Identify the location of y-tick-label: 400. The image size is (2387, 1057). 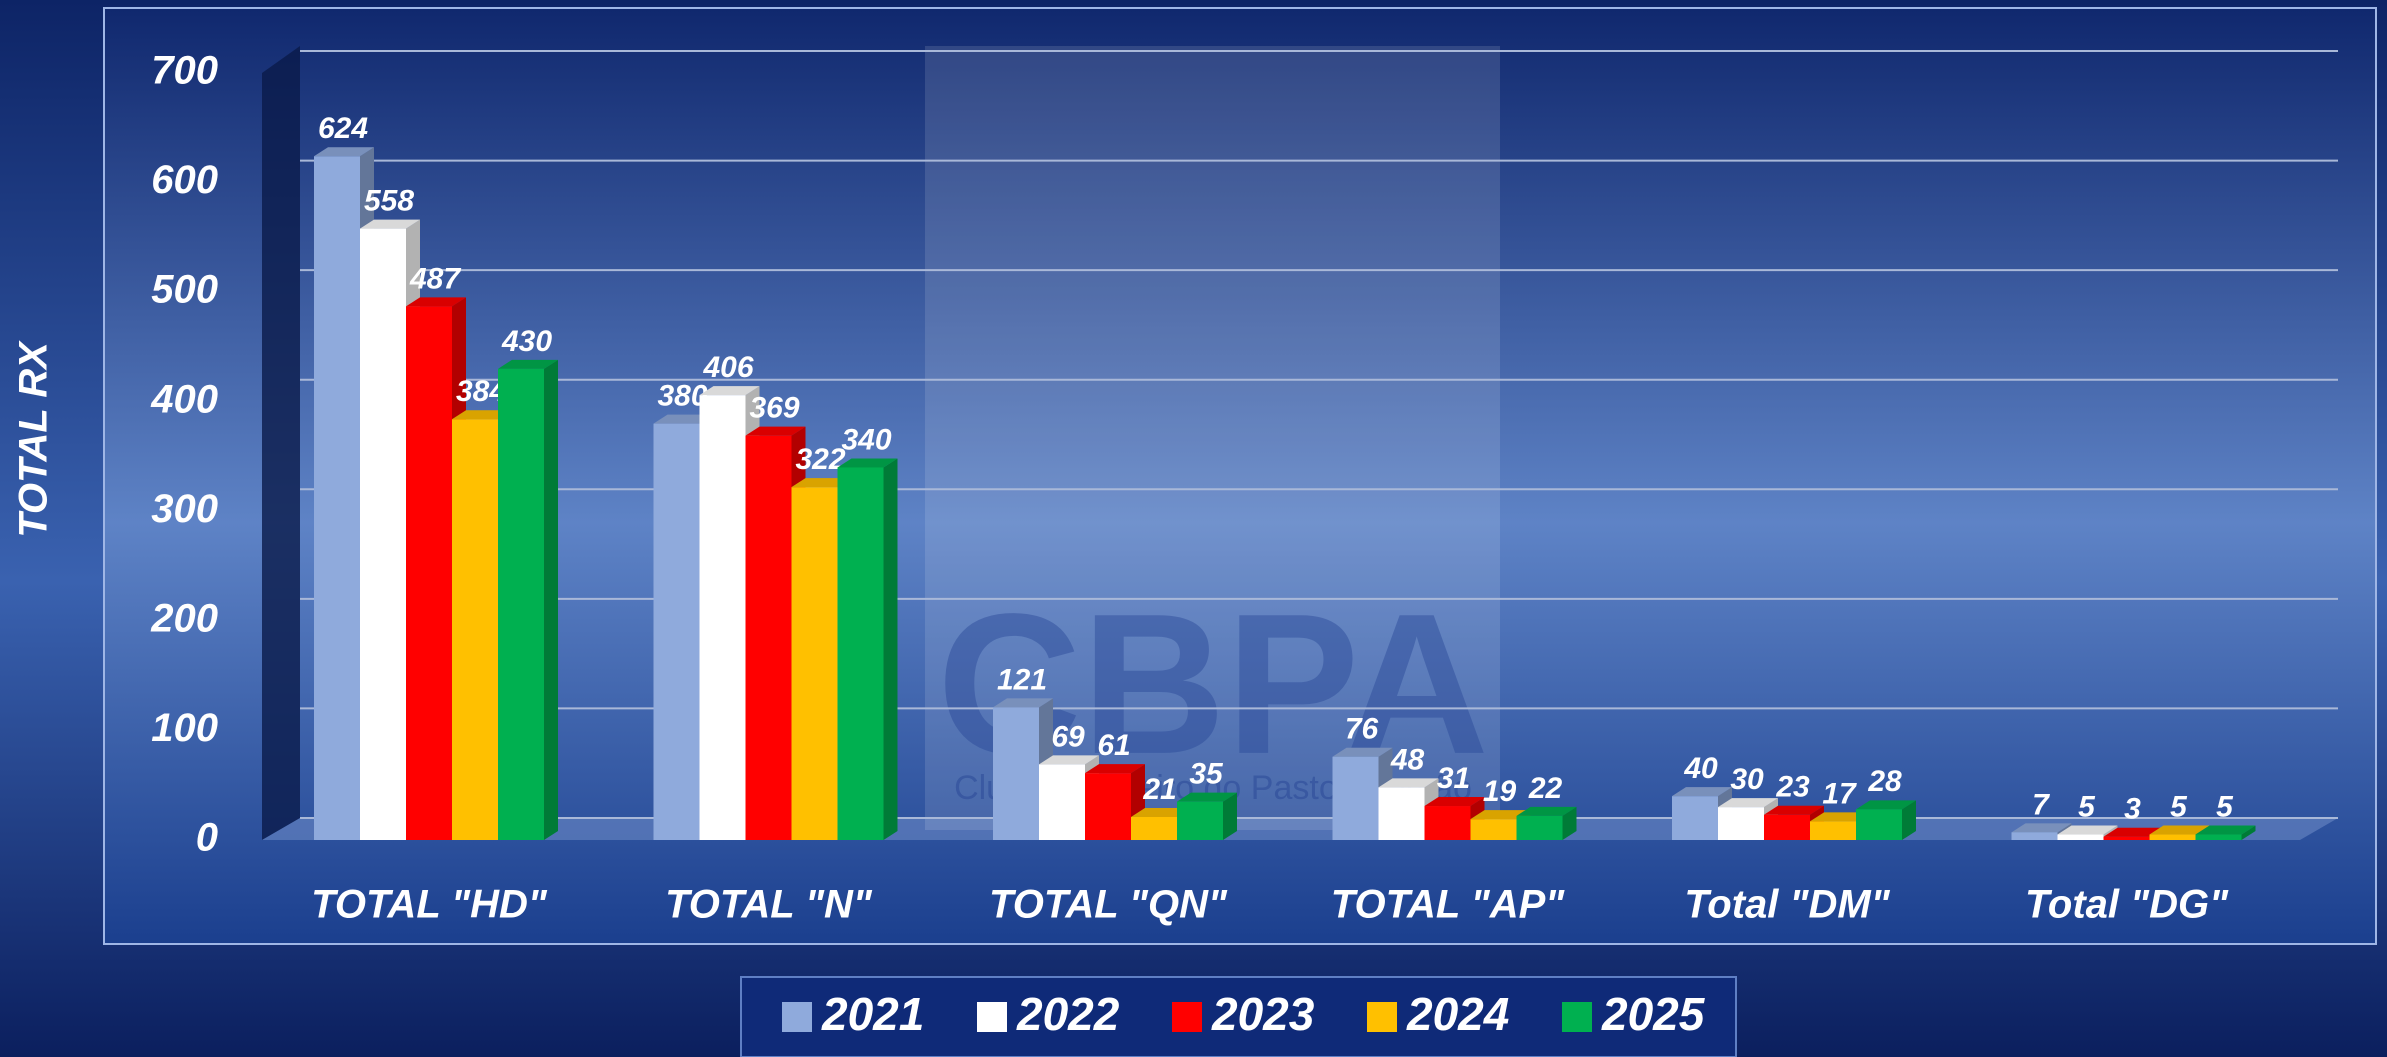
(184, 399).